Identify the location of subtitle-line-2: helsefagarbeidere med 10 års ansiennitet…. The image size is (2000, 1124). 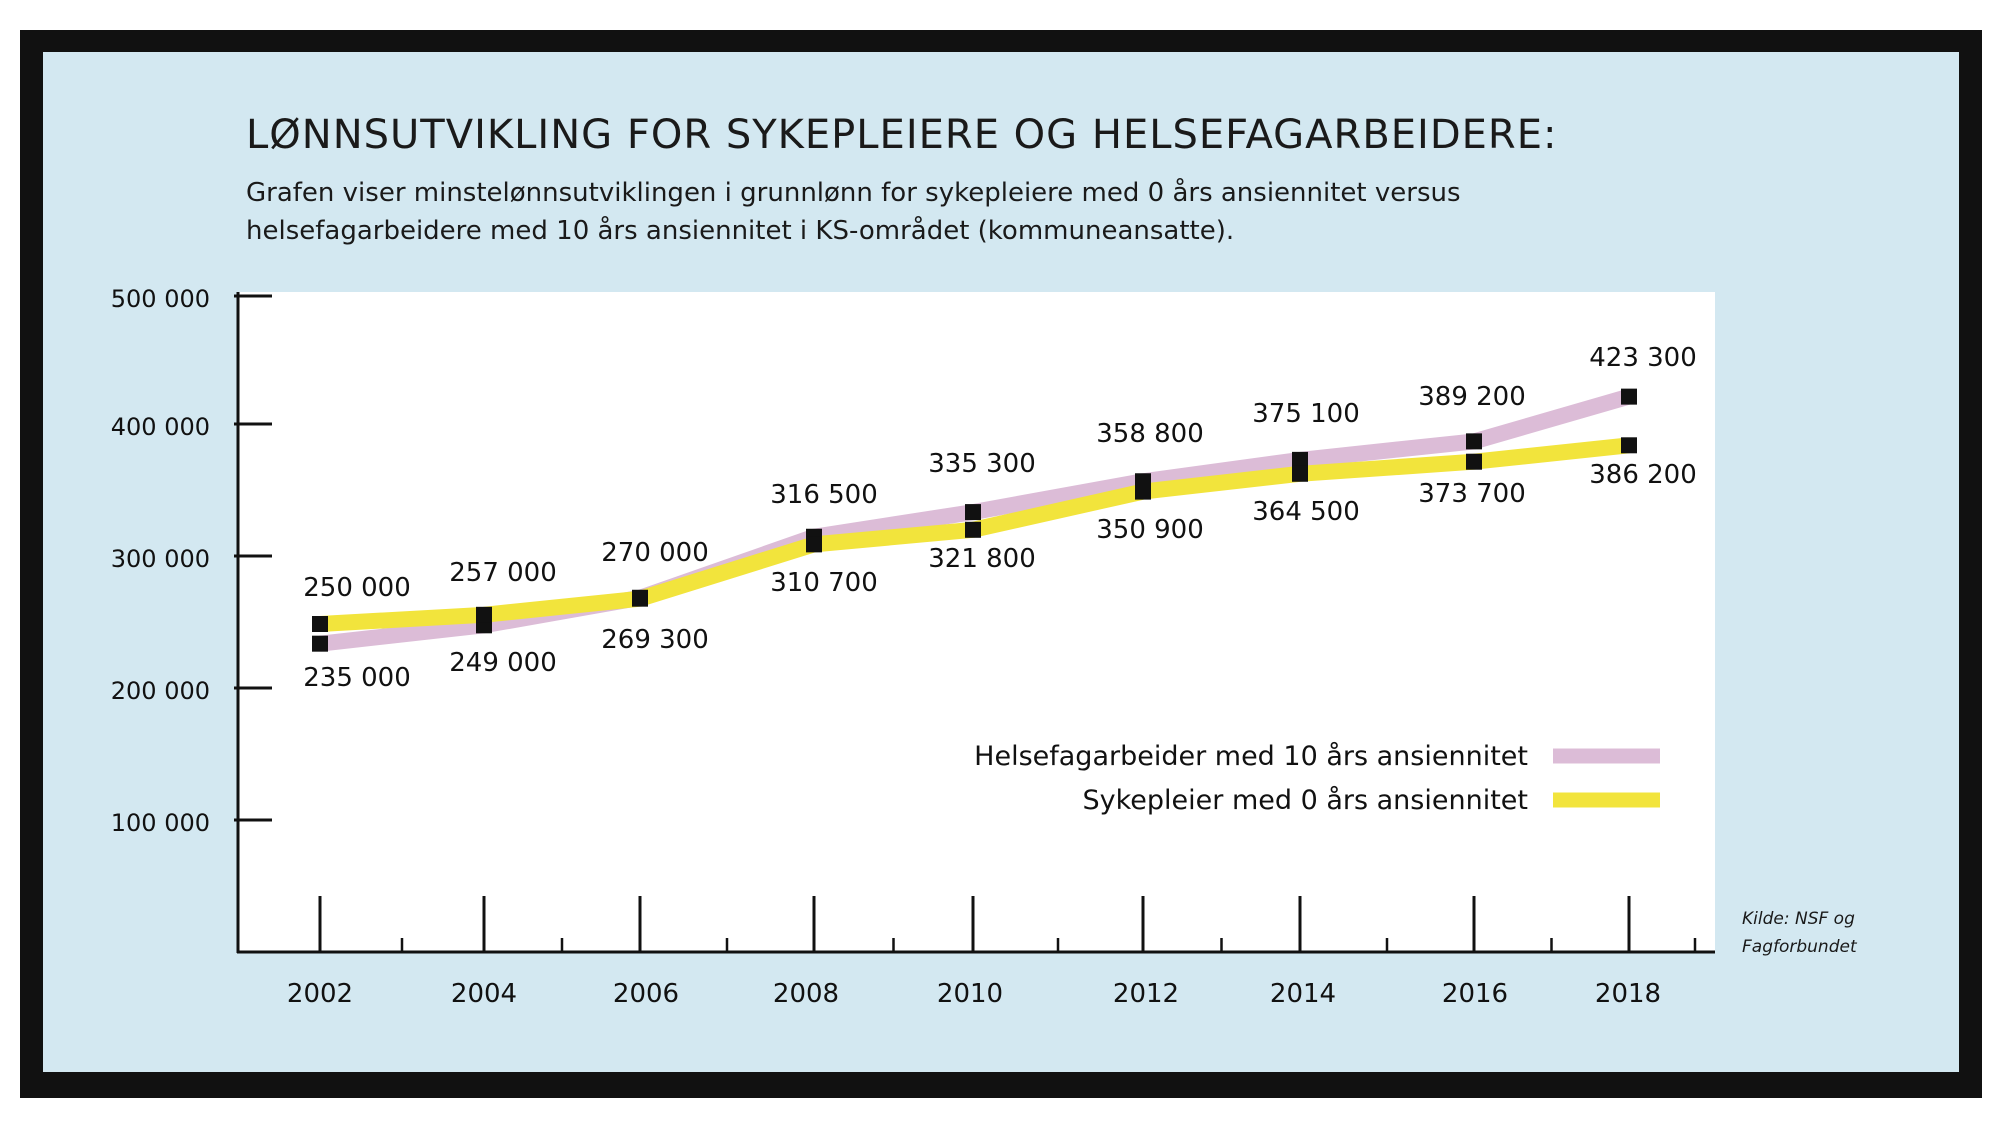
(740, 231).